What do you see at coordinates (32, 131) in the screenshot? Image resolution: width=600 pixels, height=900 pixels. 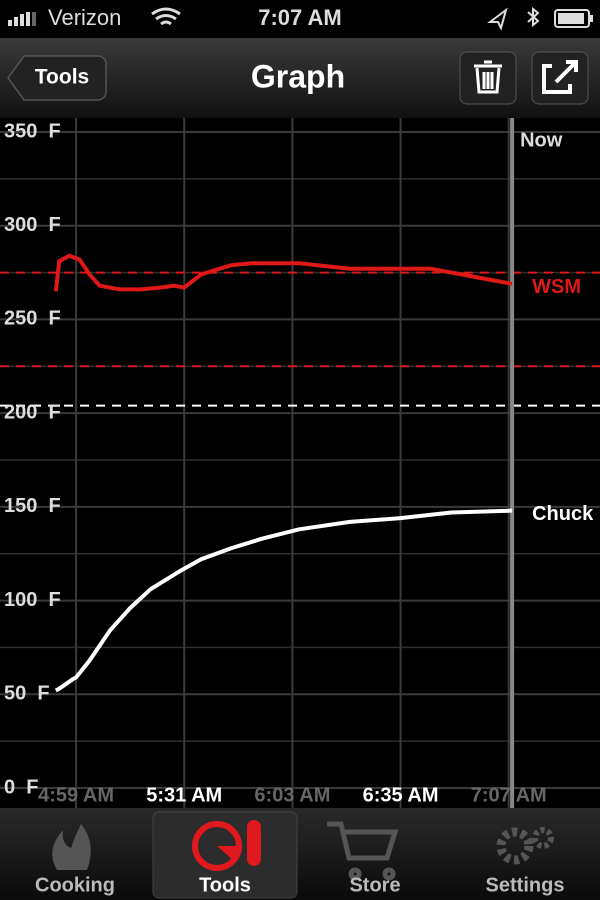 I see `y-tick-label: 350 F` at bounding box center [32, 131].